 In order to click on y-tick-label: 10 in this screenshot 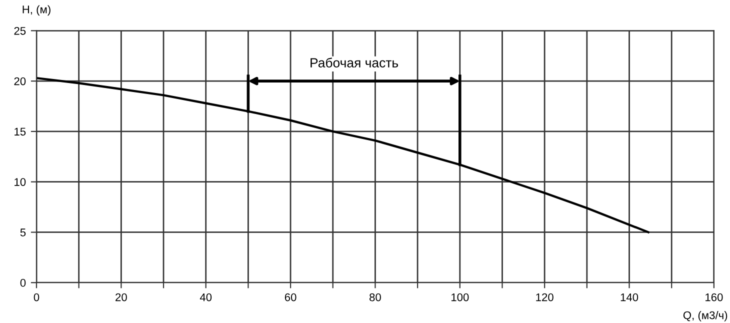, I will do `click(20, 182)`.